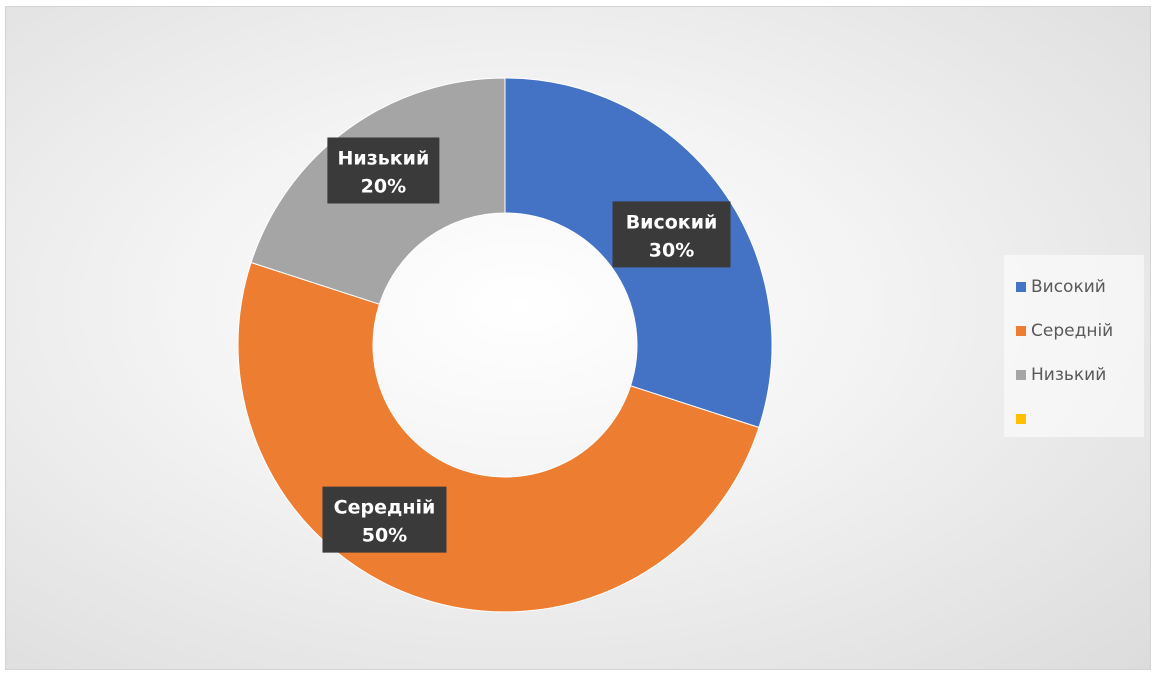  I want to click on data-label-medium-percent: 50%, so click(384, 536).